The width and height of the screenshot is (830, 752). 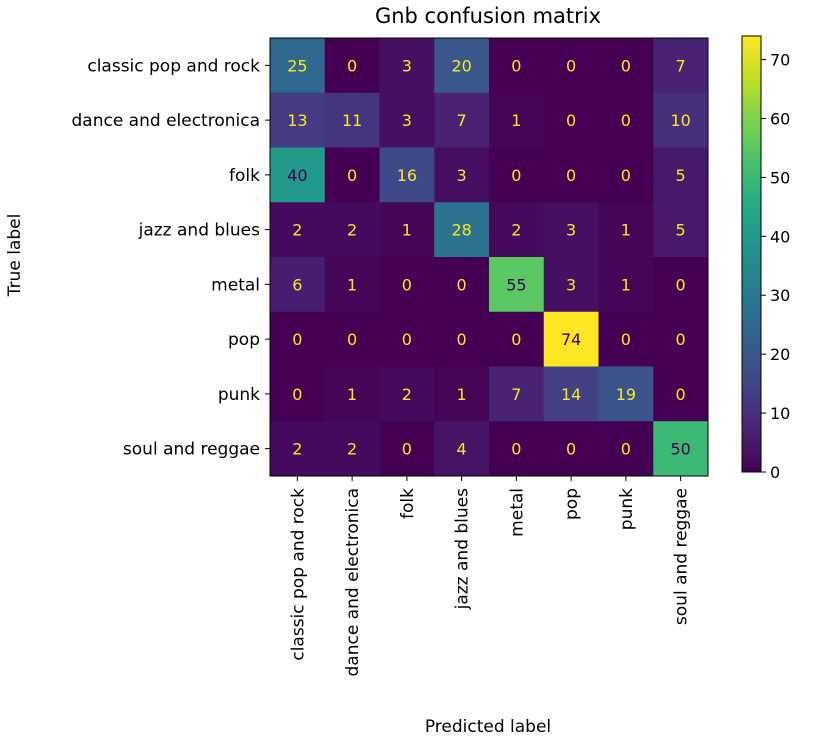 I want to click on cell-value-label: 19, so click(x=626, y=394).